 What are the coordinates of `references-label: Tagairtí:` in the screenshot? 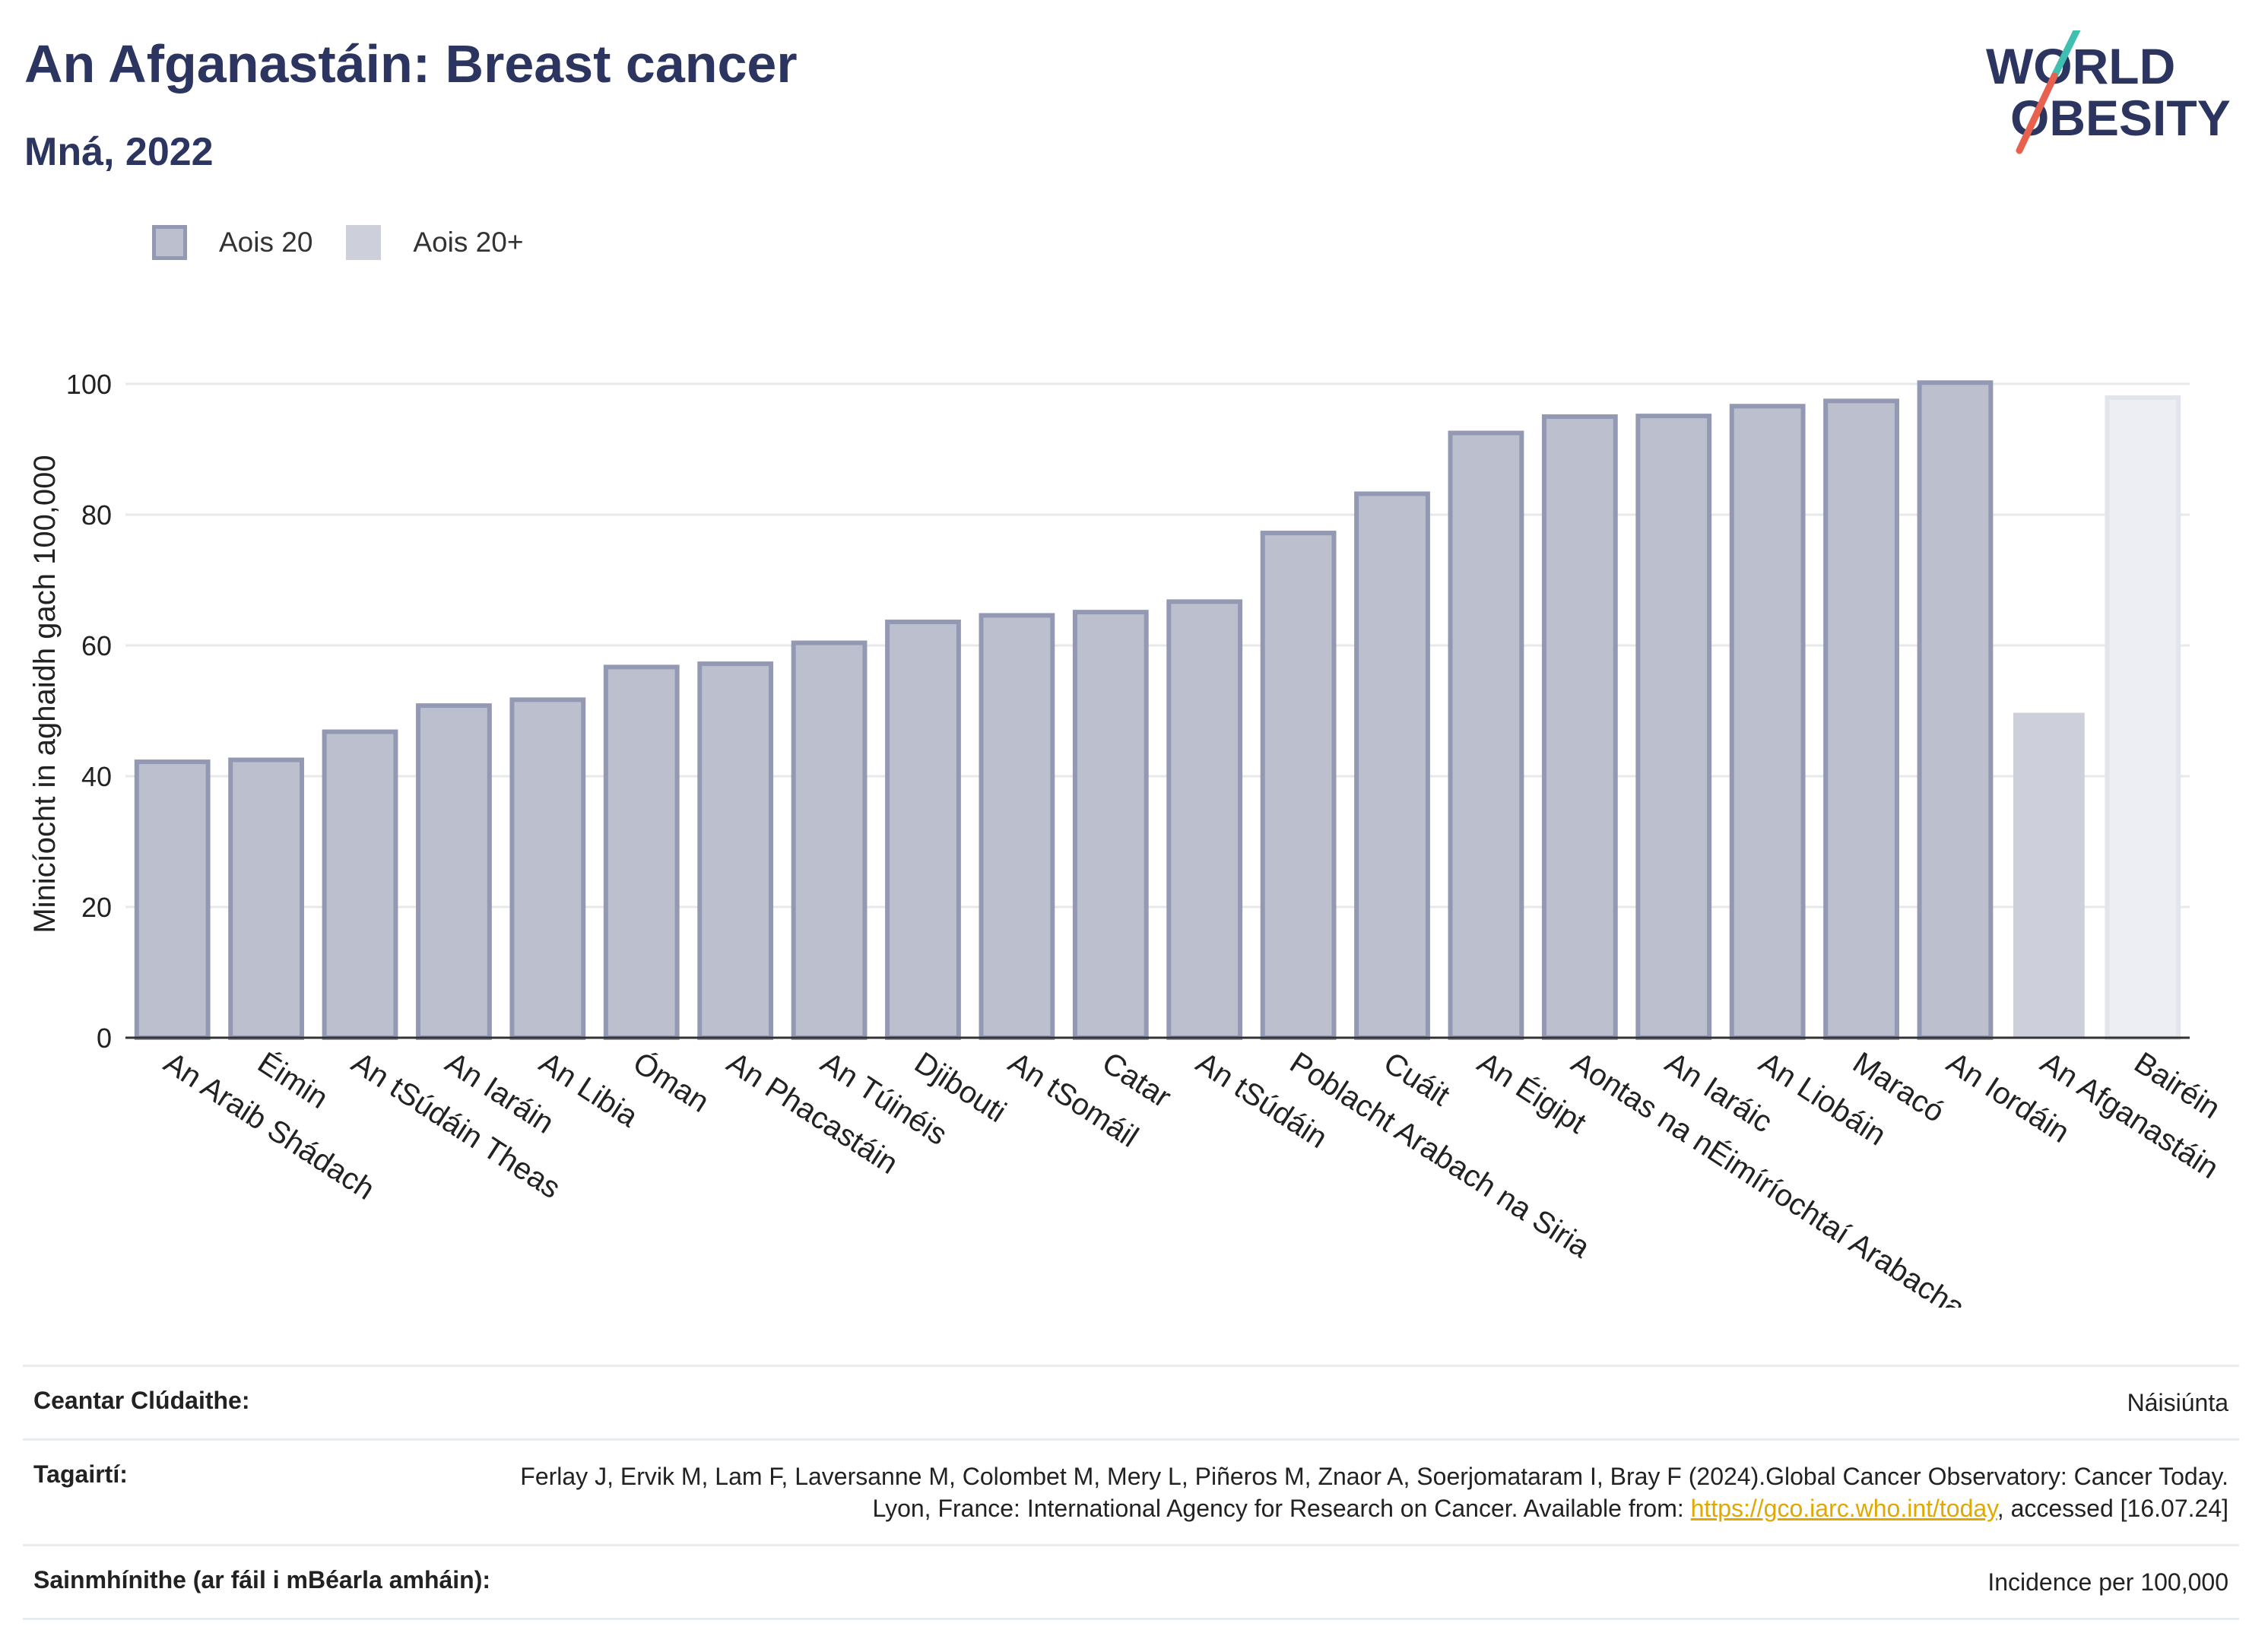 It's located at (80, 1474).